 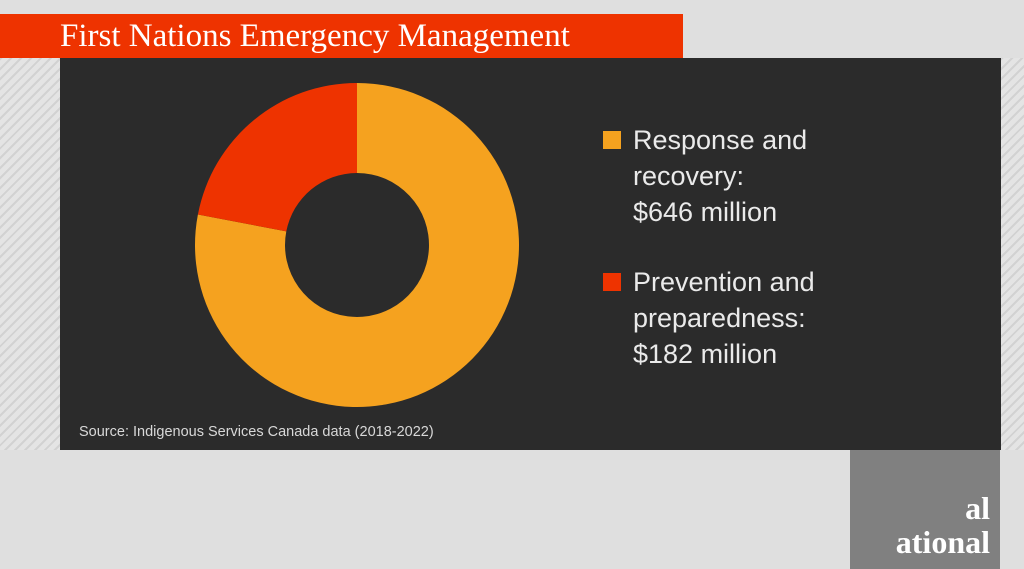 I want to click on background-hatch-right, so click(x=1012, y=254).